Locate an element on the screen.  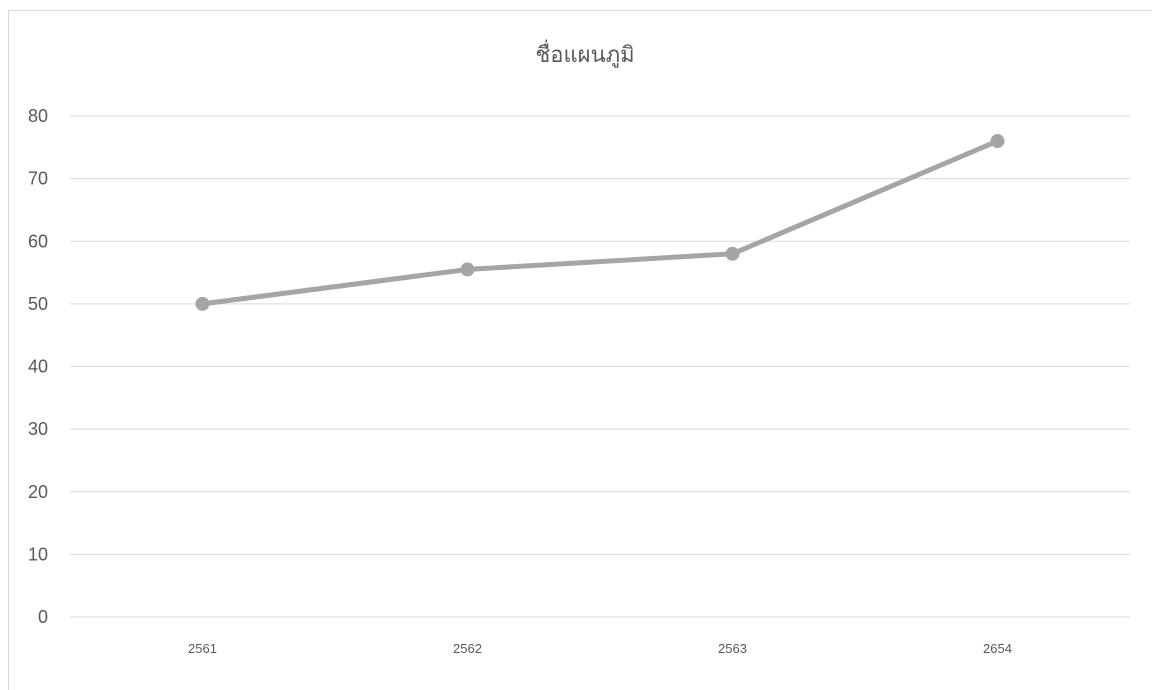
x-tick-label: 2561 is located at coordinates (202, 648).